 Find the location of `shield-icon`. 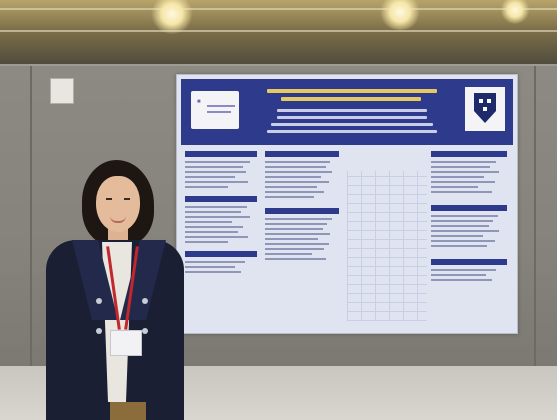

shield-icon is located at coordinates (485, 108).